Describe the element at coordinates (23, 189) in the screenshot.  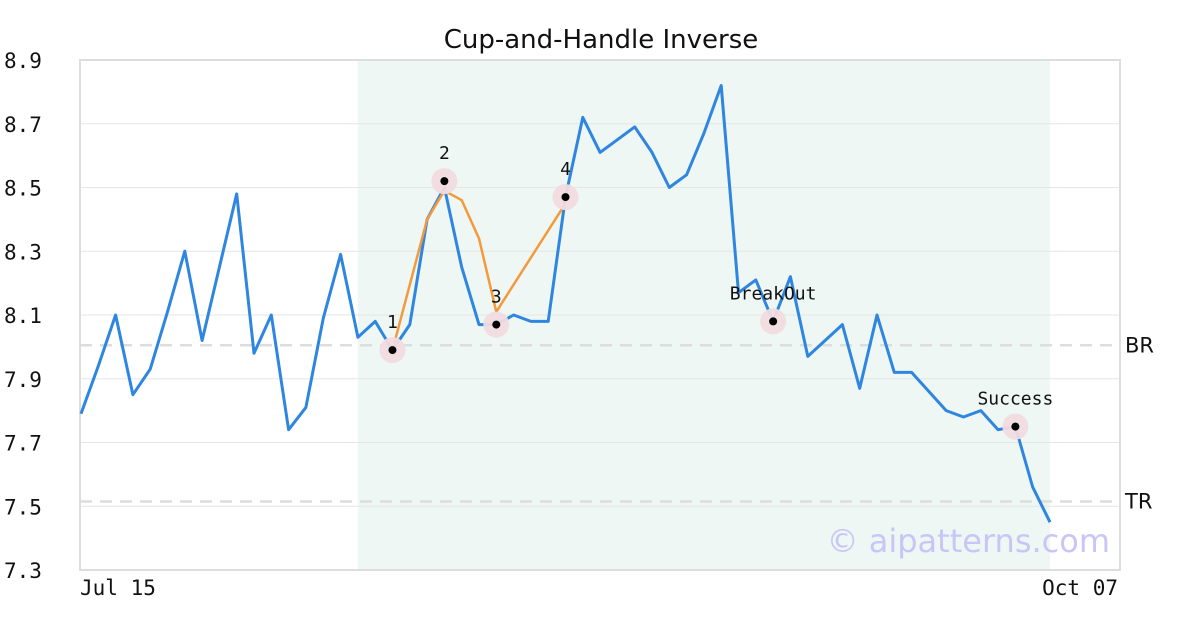
I see `y-tick-label: 8.5` at that location.